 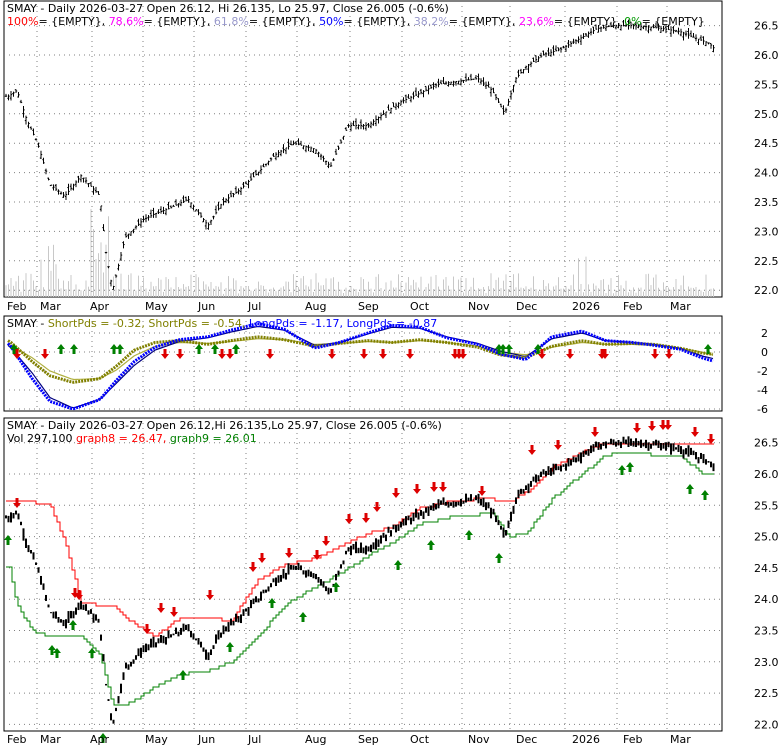 I want to click on fib-label-50: 50%, so click(x=331, y=21).